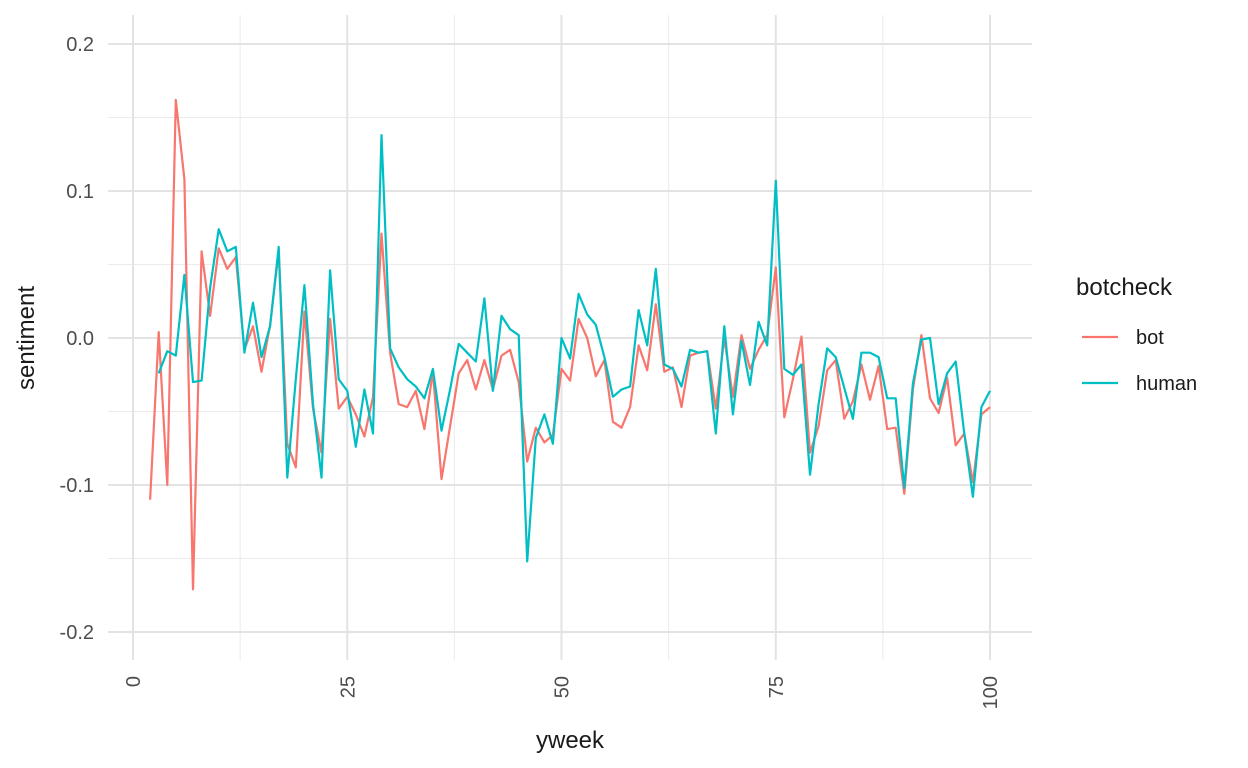  Describe the element at coordinates (570, 740) in the screenshot. I see `x-axis-title: yweek` at that location.